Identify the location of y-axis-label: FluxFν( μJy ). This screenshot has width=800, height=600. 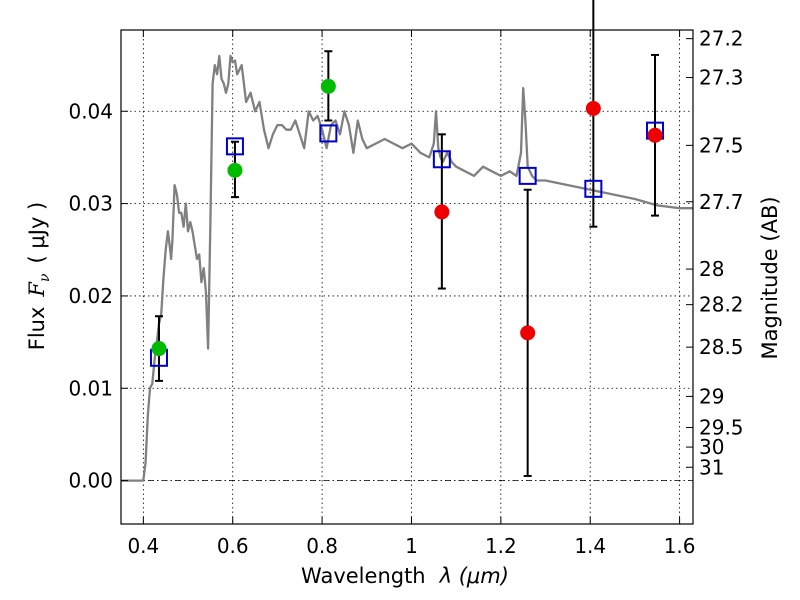
(39, 276).